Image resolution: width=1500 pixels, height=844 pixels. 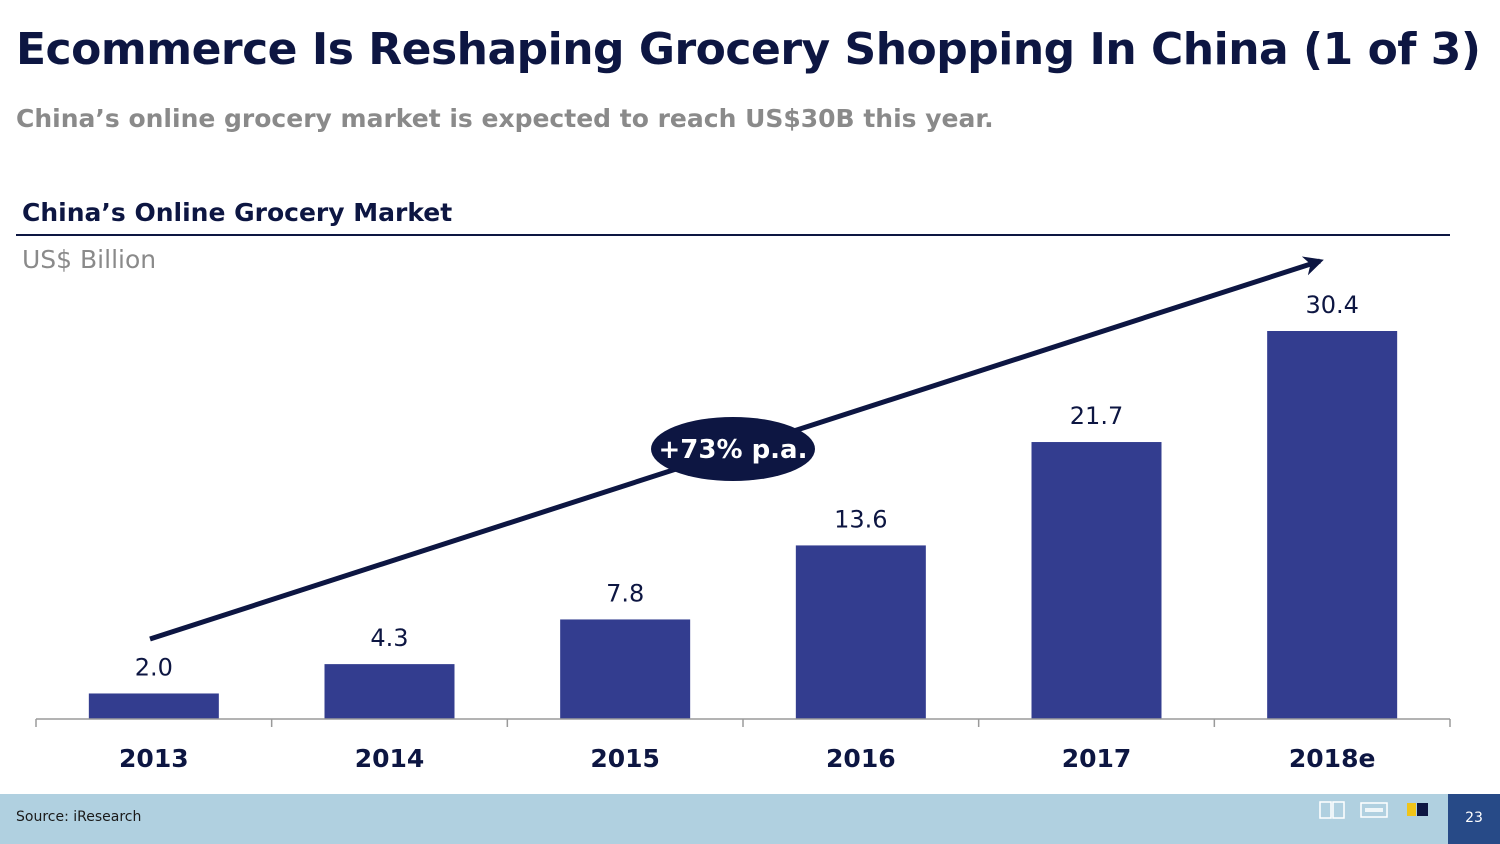 I want to click on x-tick-label-2018e: 2018e, so click(x=1332, y=758).